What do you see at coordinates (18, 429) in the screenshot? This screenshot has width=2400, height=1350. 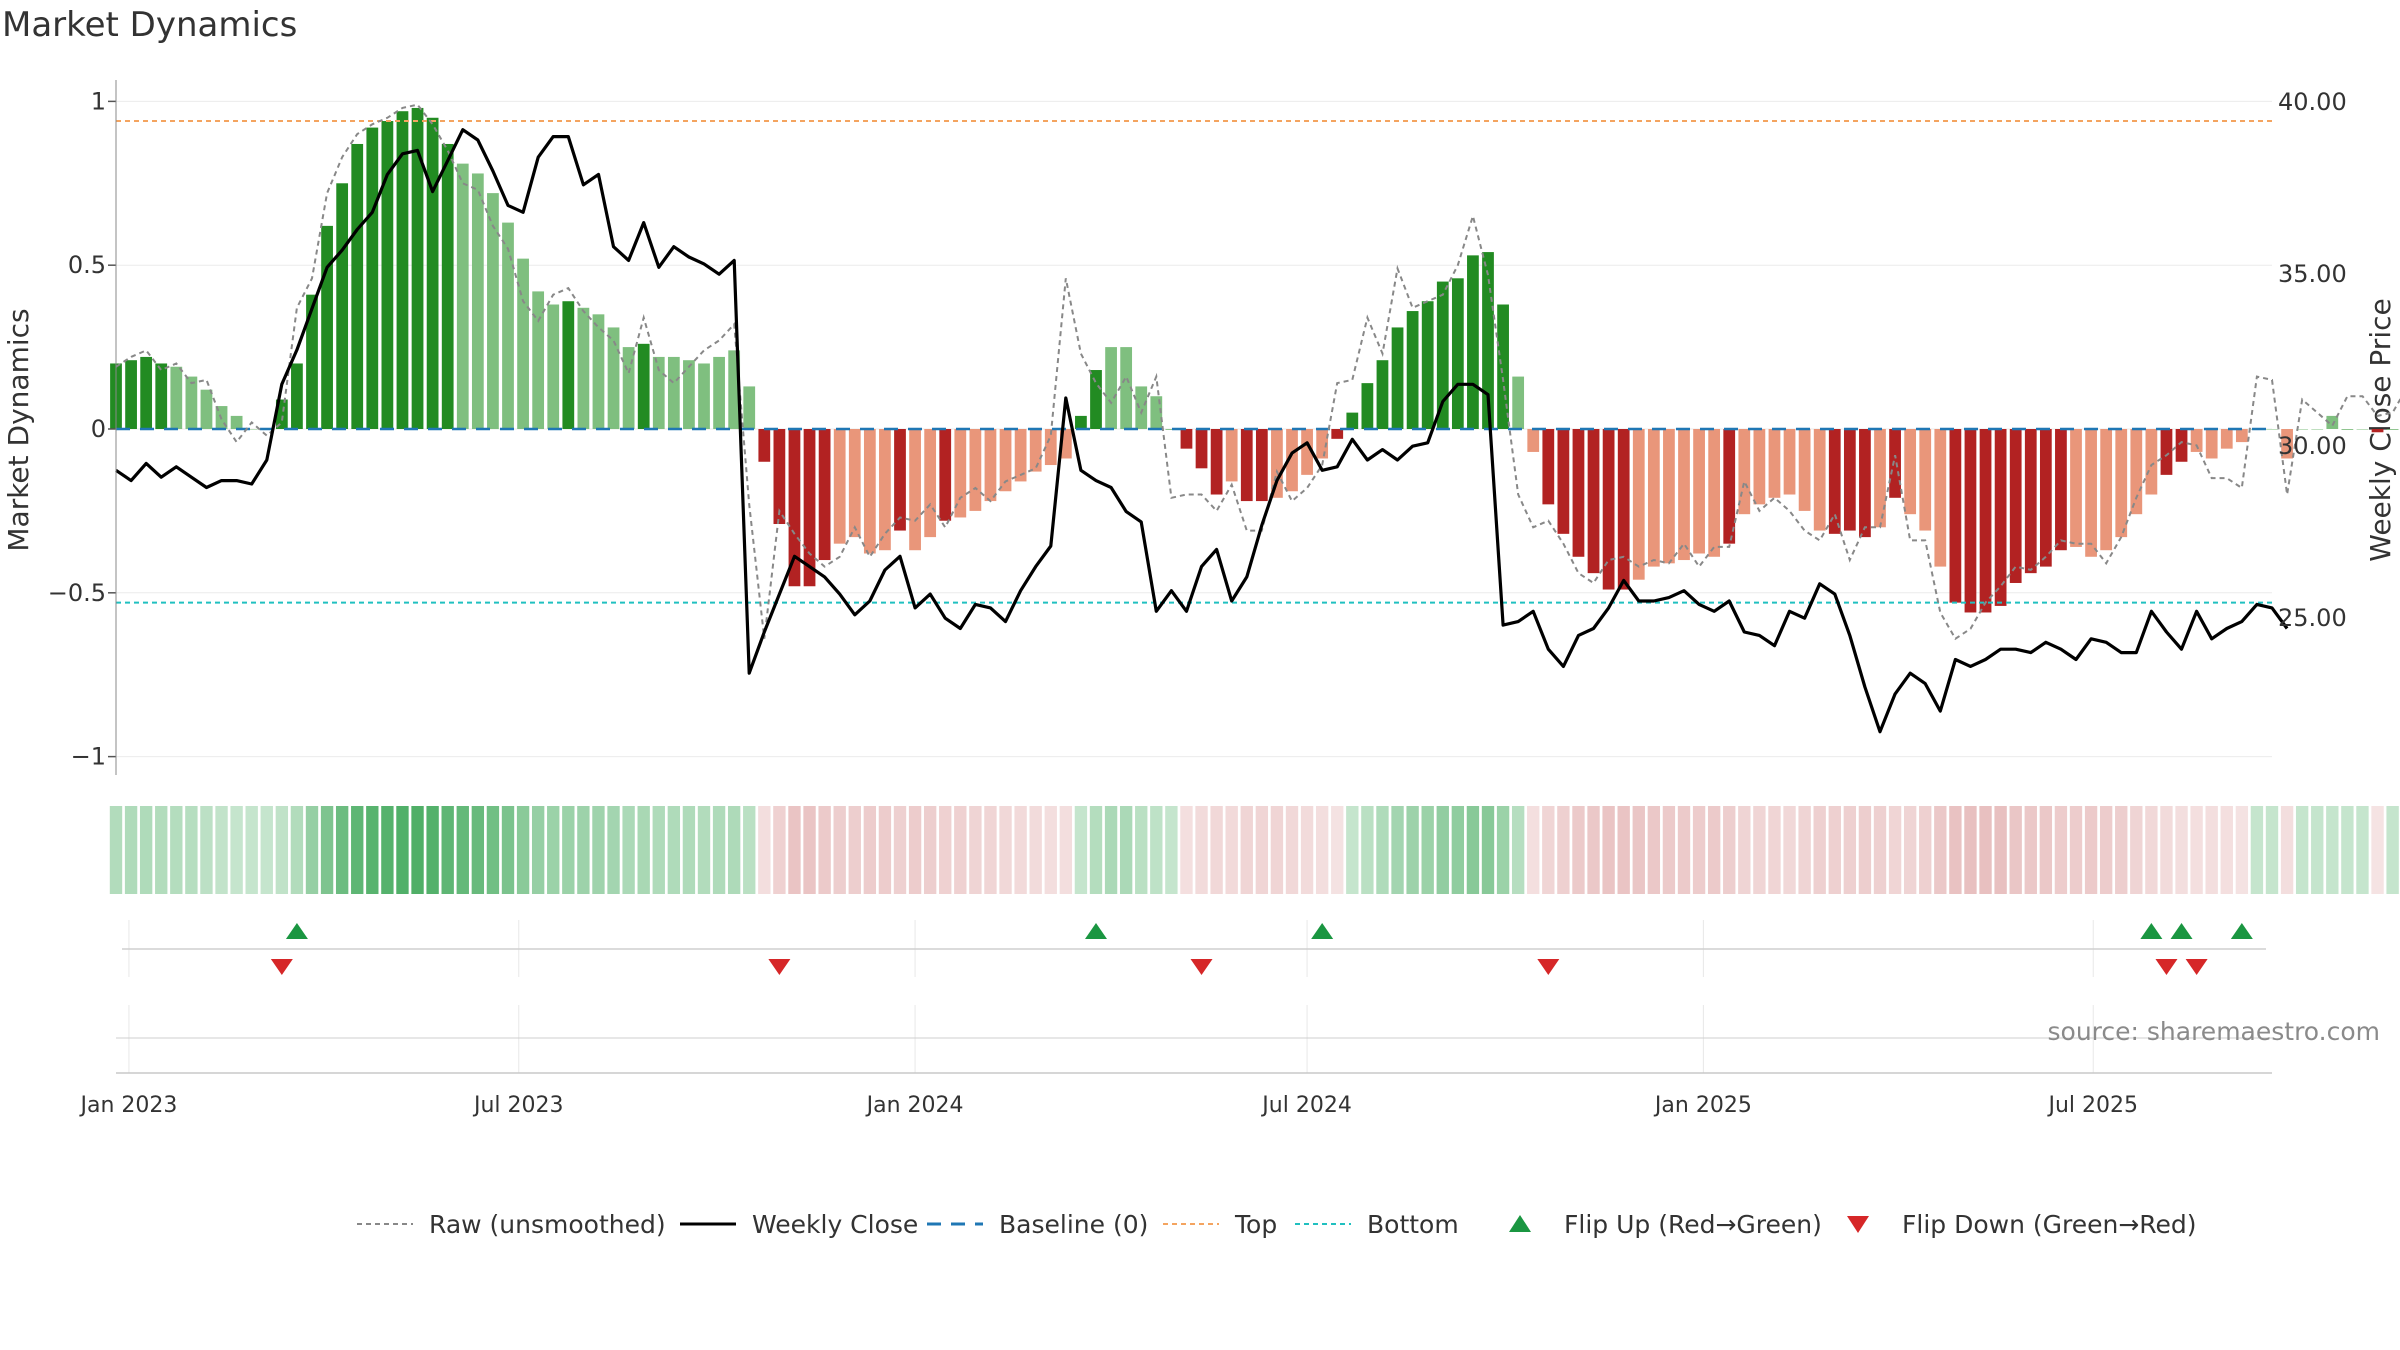 I see `y-axis-left-label: Market Dynamics` at bounding box center [18, 429].